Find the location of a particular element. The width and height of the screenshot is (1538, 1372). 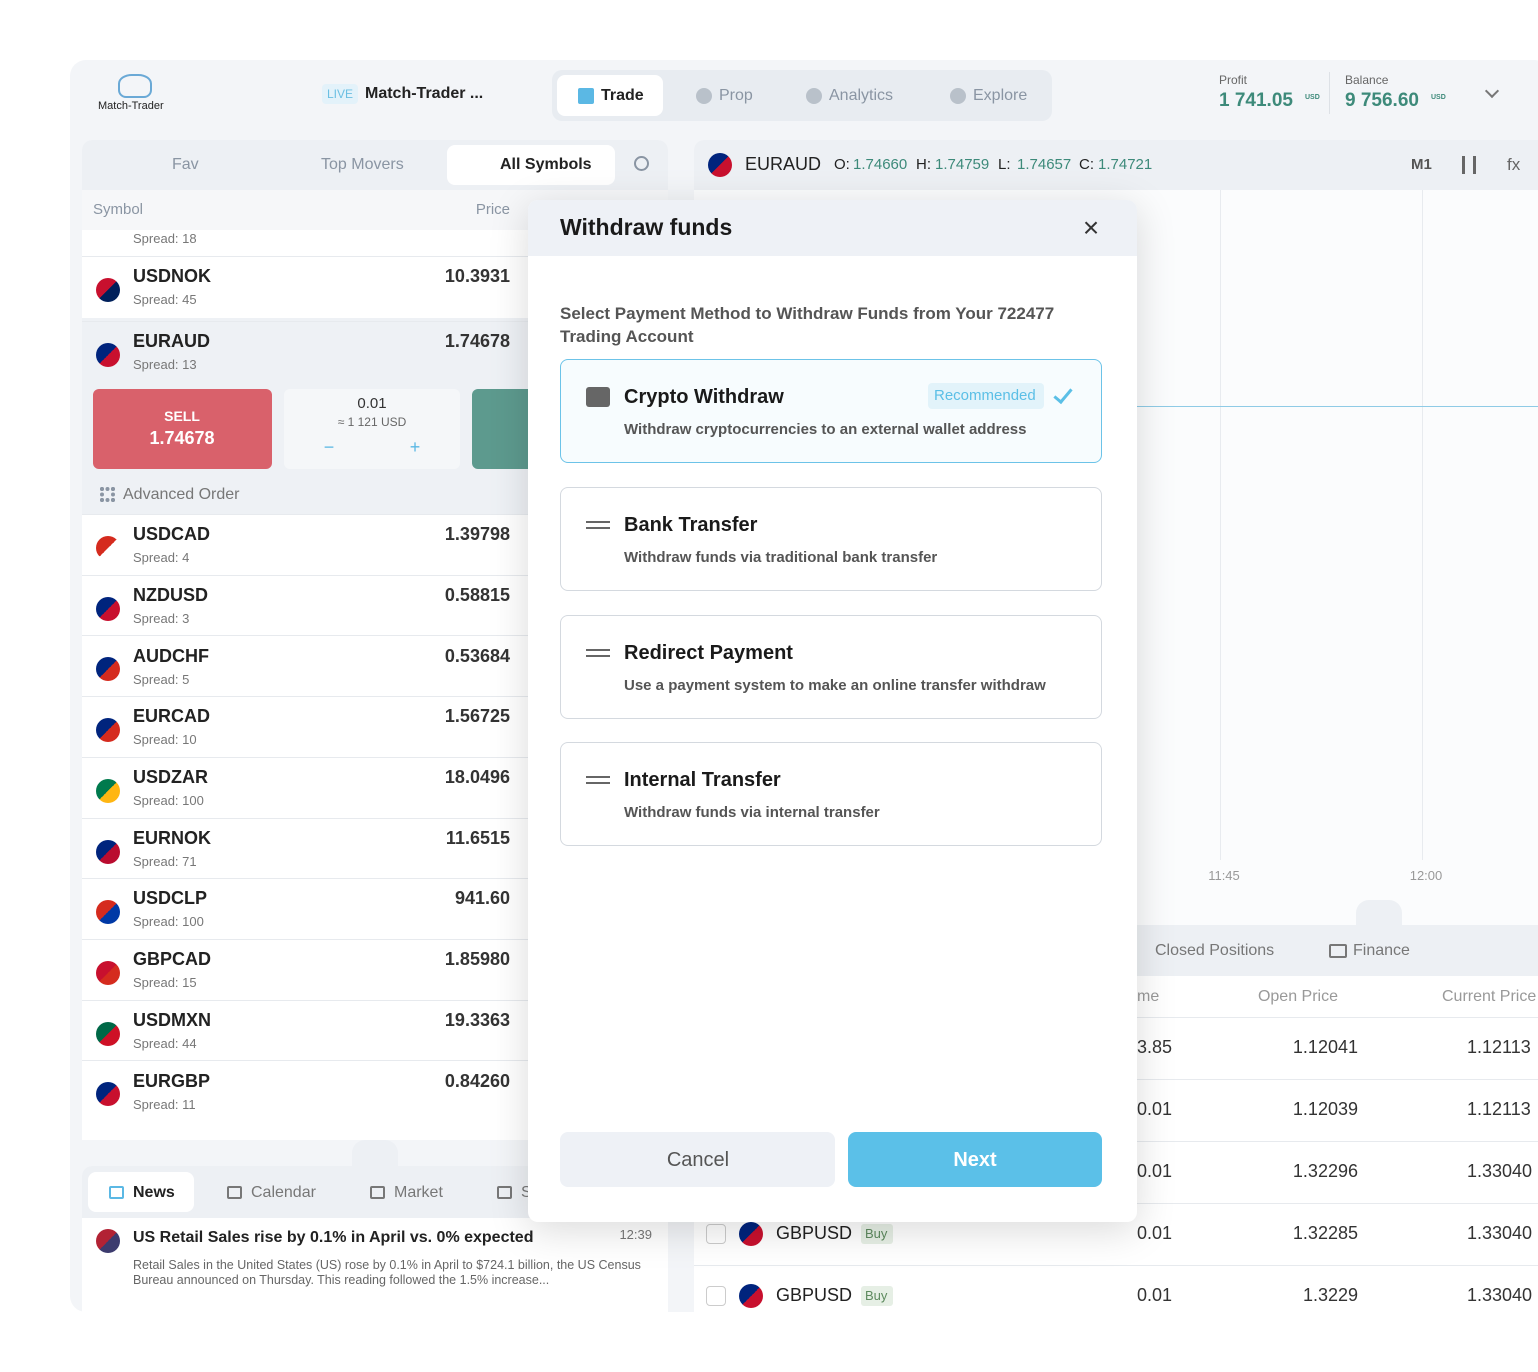

news-tab: Market is located at coordinates (418, 1193).